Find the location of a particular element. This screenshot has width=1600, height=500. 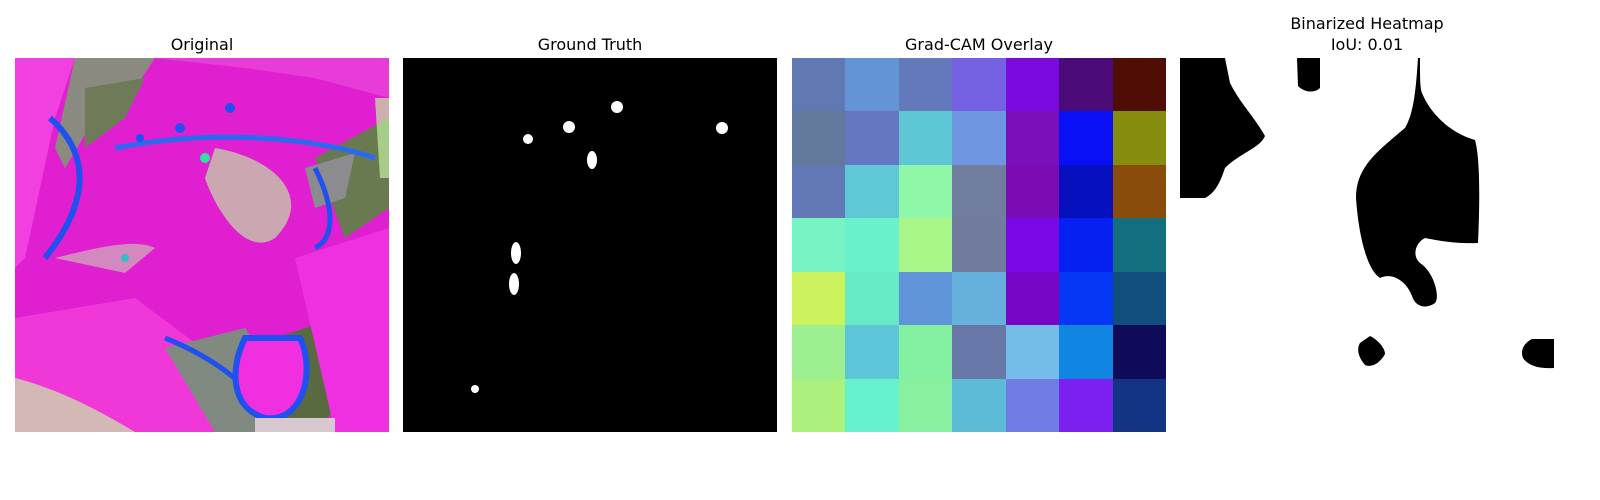

binarized-heatmap-title: Binarized Heatmap is located at coordinates (1367, 23).